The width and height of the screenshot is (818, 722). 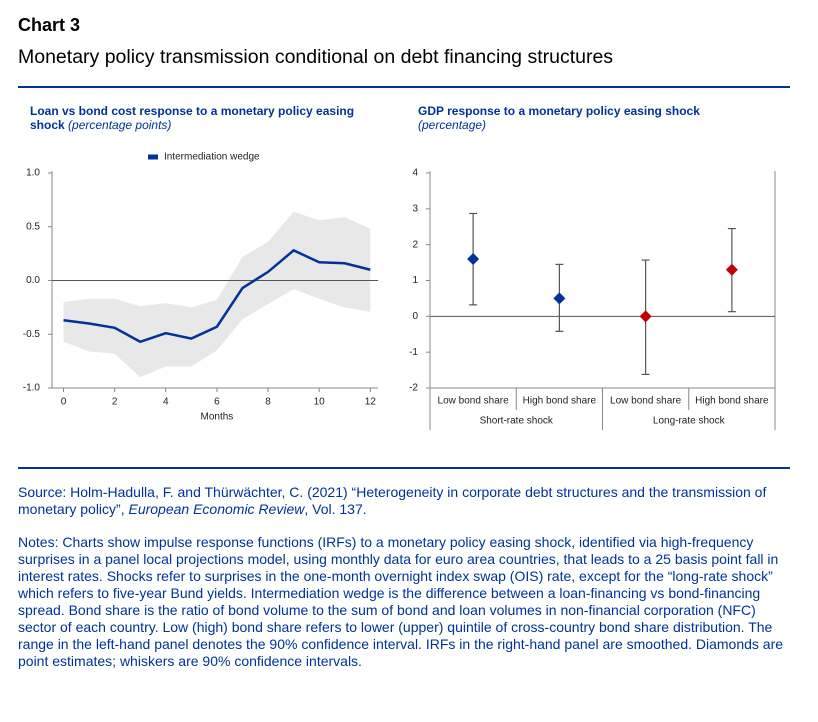 I want to click on x-tick-label: 8, so click(x=268, y=402).